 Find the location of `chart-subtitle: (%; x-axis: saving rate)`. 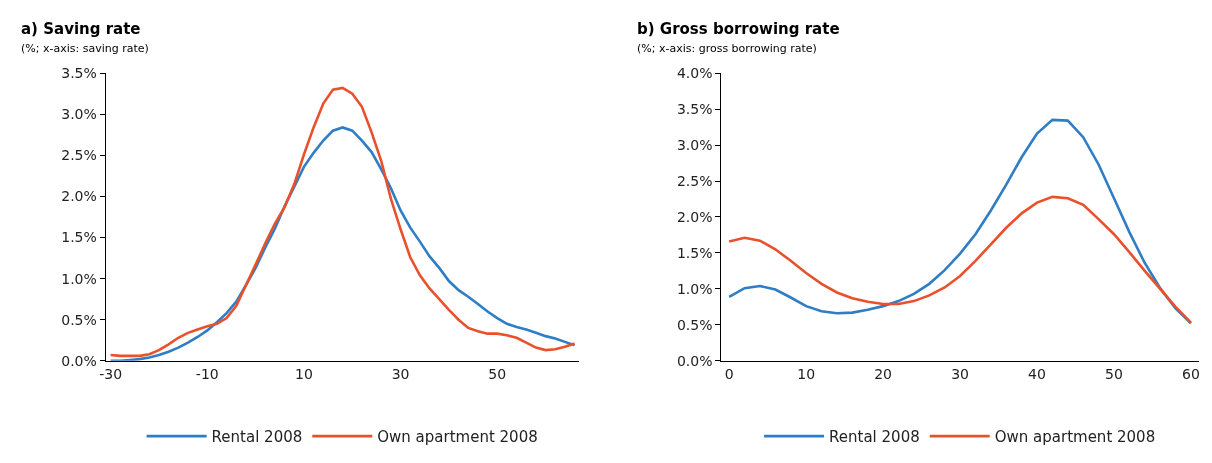

chart-subtitle: (%; x-axis: saving rate) is located at coordinates (85, 48).